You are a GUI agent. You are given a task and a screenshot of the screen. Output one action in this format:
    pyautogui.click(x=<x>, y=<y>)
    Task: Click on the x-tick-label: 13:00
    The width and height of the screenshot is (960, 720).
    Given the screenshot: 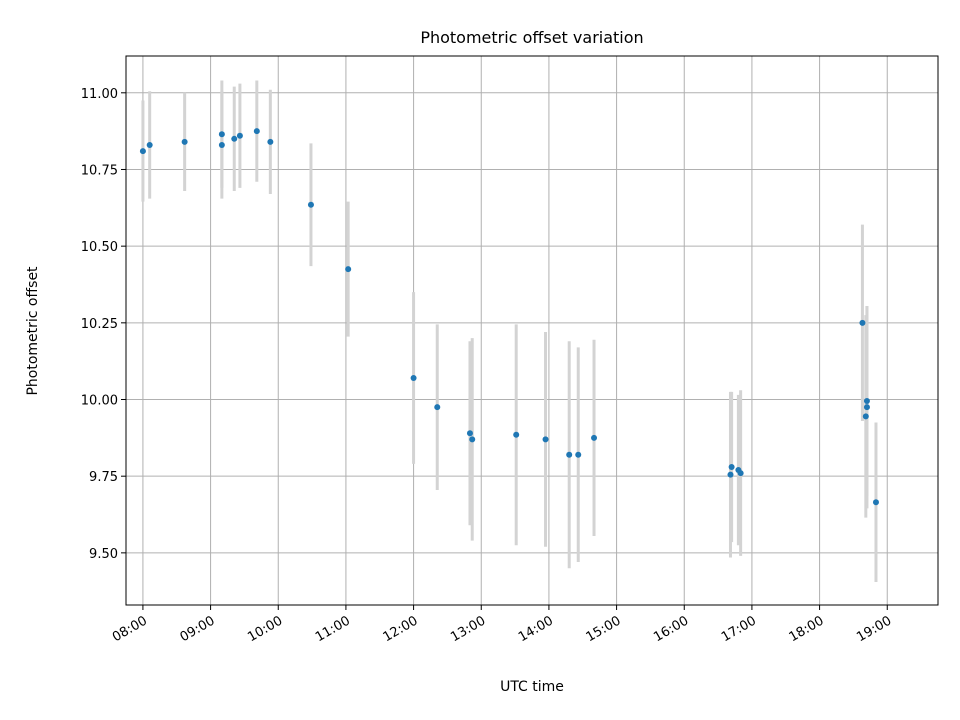 What is the action you would take?
    pyautogui.click(x=468, y=629)
    